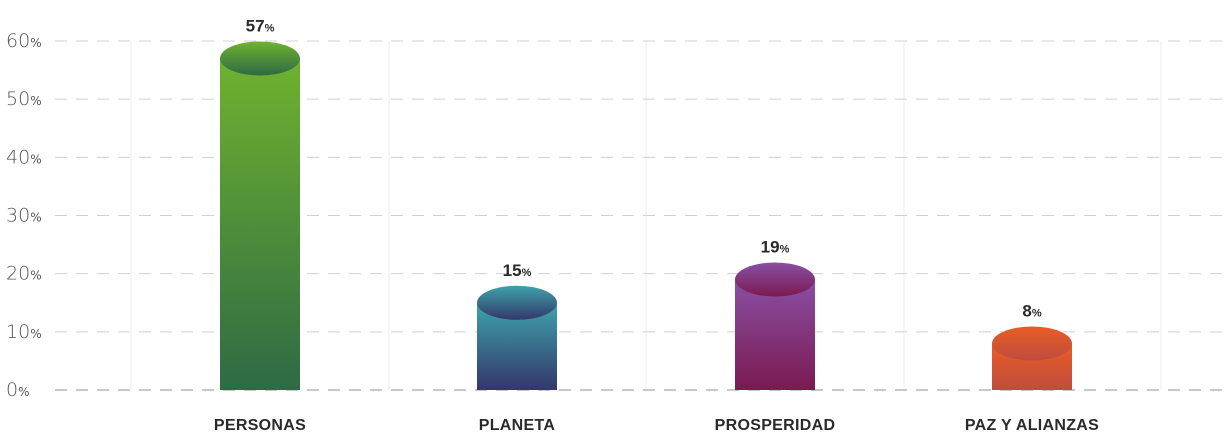 The width and height of the screenshot is (1230, 435). I want to click on value-label: 19%, so click(775, 246).